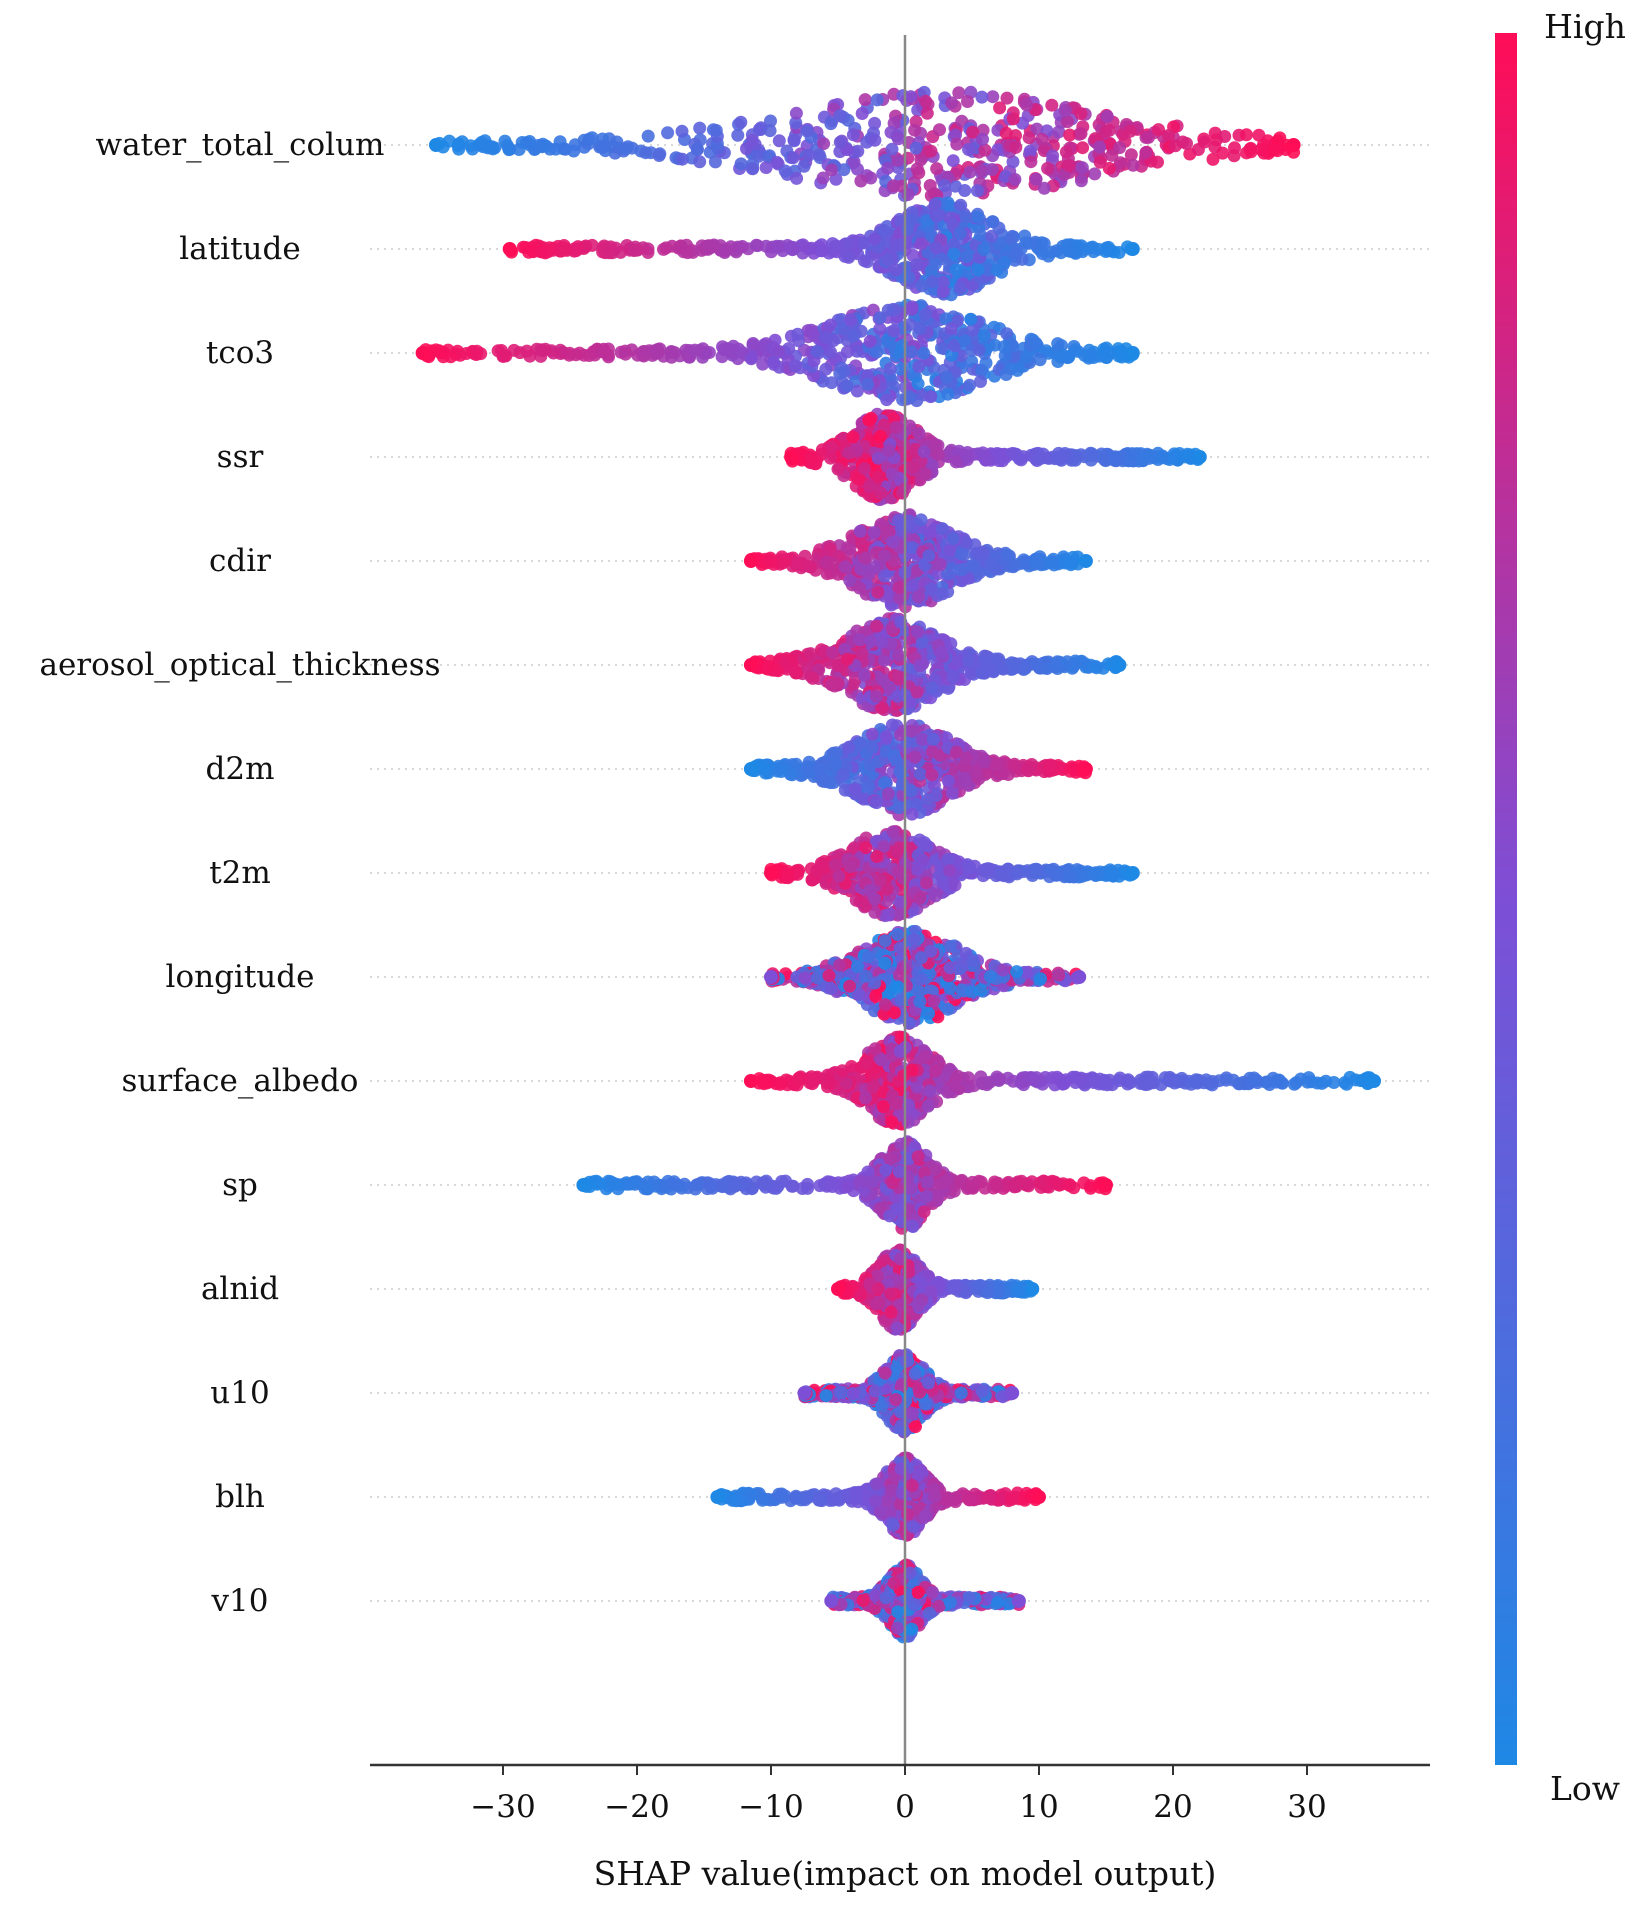 The height and width of the screenshot is (1907, 1629). Describe the element at coordinates (925, 977) in the screenshot. I see `feature-row-longitude` at that location.